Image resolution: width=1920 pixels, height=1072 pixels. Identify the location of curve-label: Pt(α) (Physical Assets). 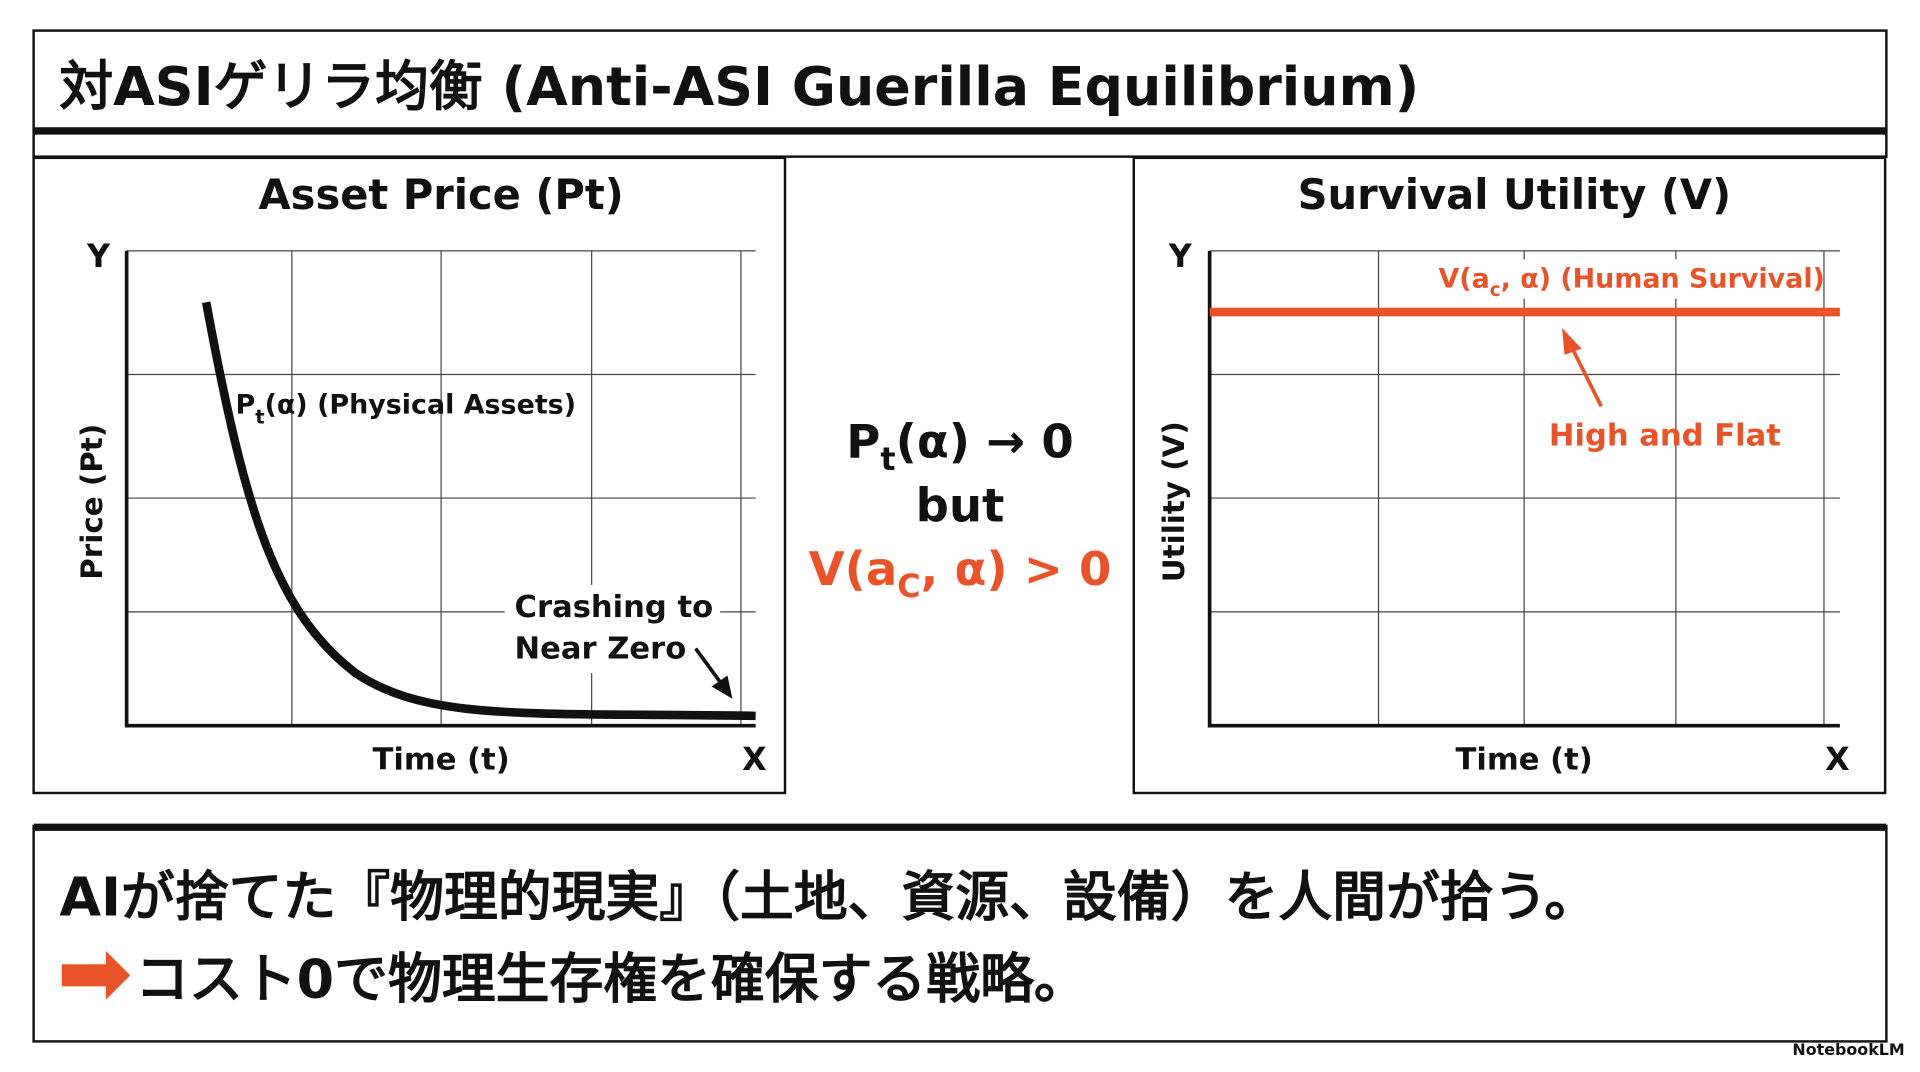
(406, 409).